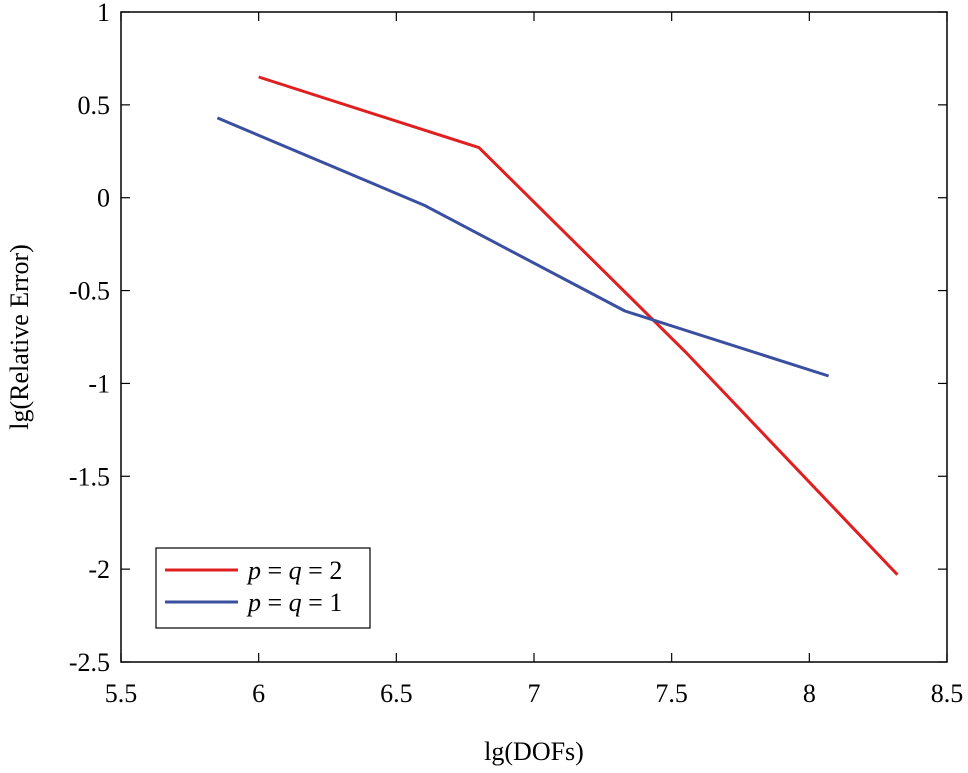  Describe the element at coordinates (396, 693) in the screenshot. I see `x-tick-label: 6.5` at that location.